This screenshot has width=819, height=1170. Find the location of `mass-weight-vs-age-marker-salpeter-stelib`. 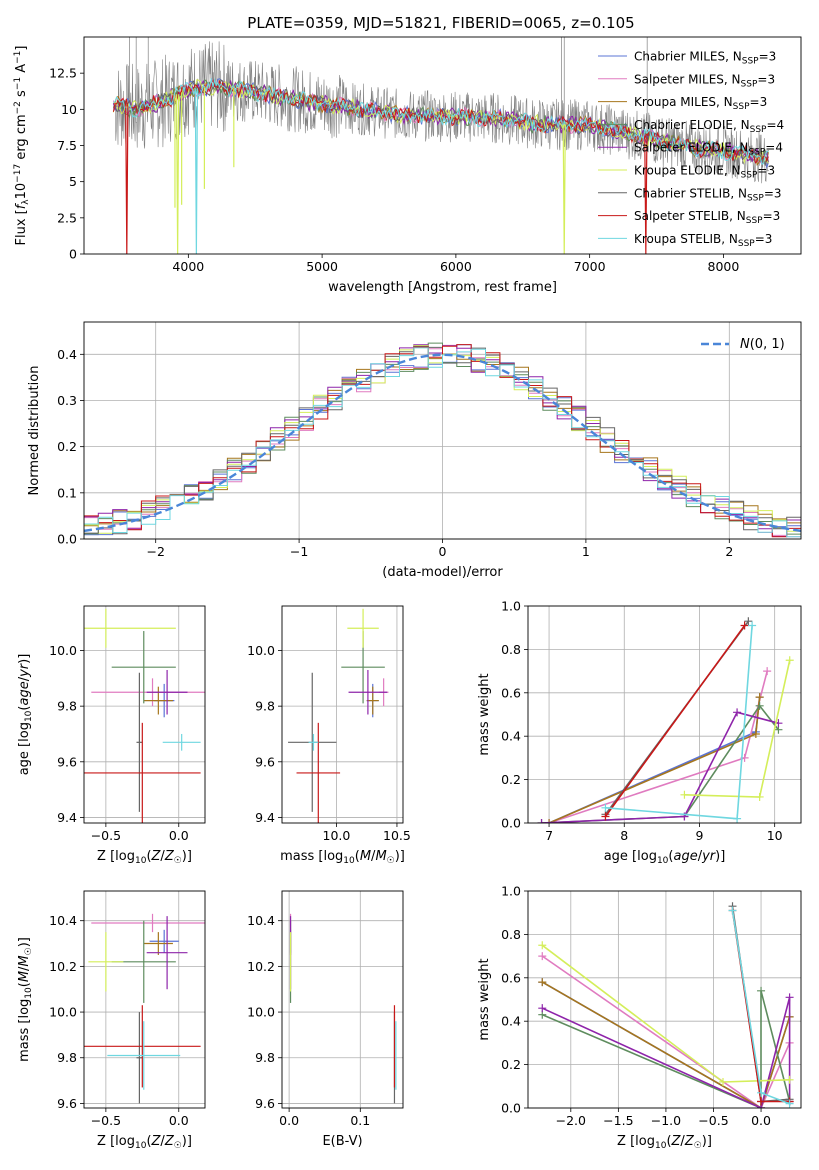

mass-weight-vs-age-marker-salpeter-stelib is located at coordinates (605, 816).